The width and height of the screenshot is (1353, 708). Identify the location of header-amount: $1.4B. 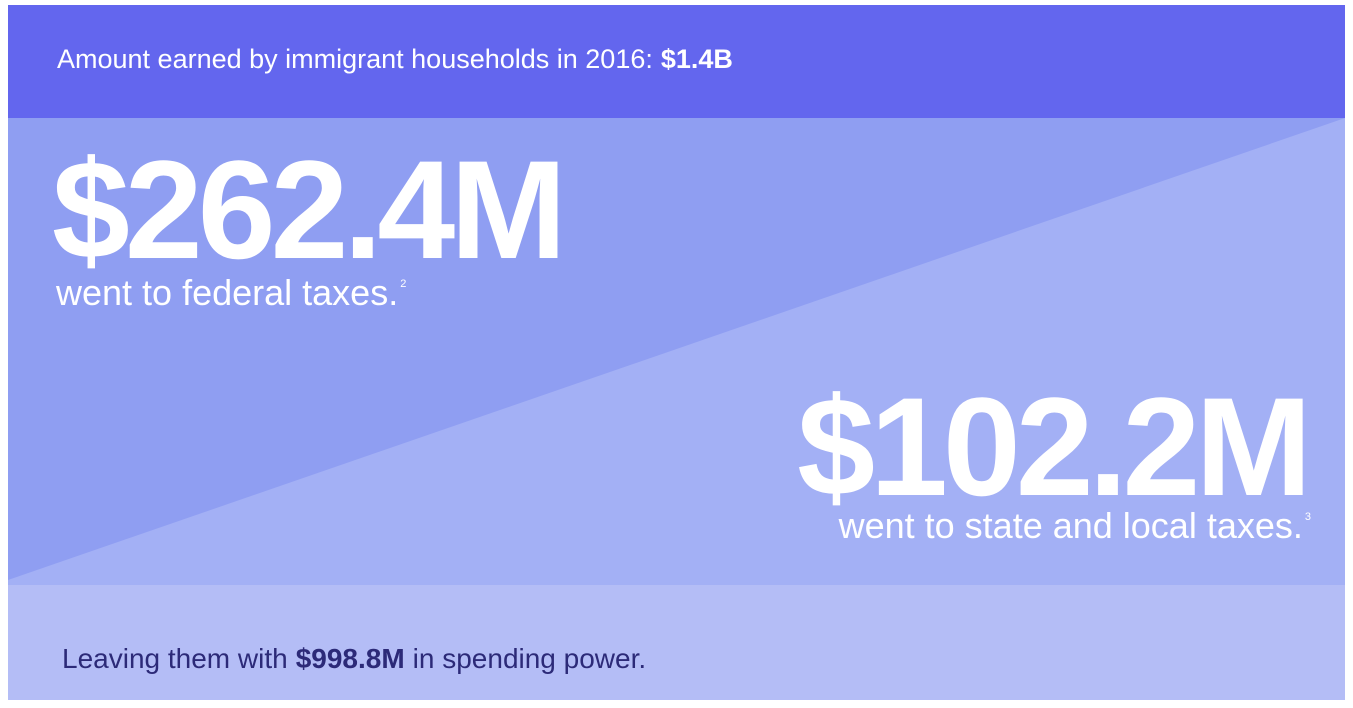
(696, 59).